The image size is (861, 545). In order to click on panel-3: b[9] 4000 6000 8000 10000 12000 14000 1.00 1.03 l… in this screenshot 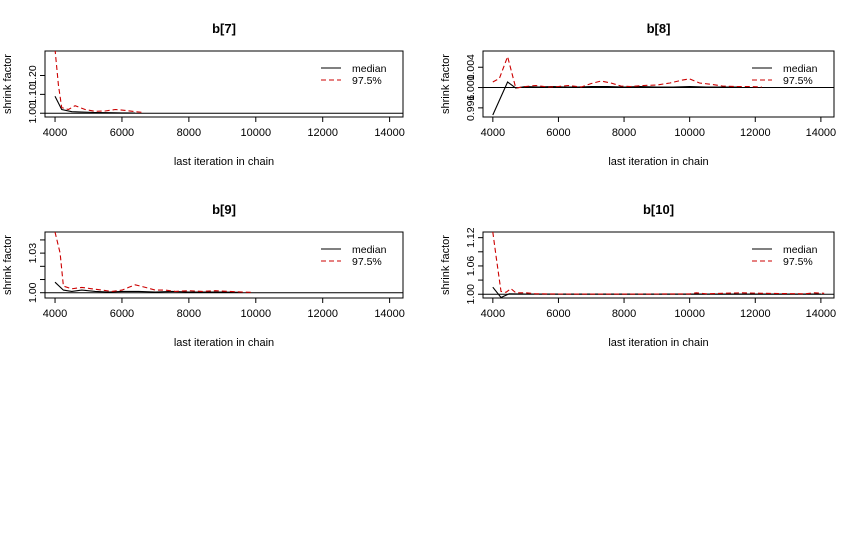, I will do `click(203, 275)`.